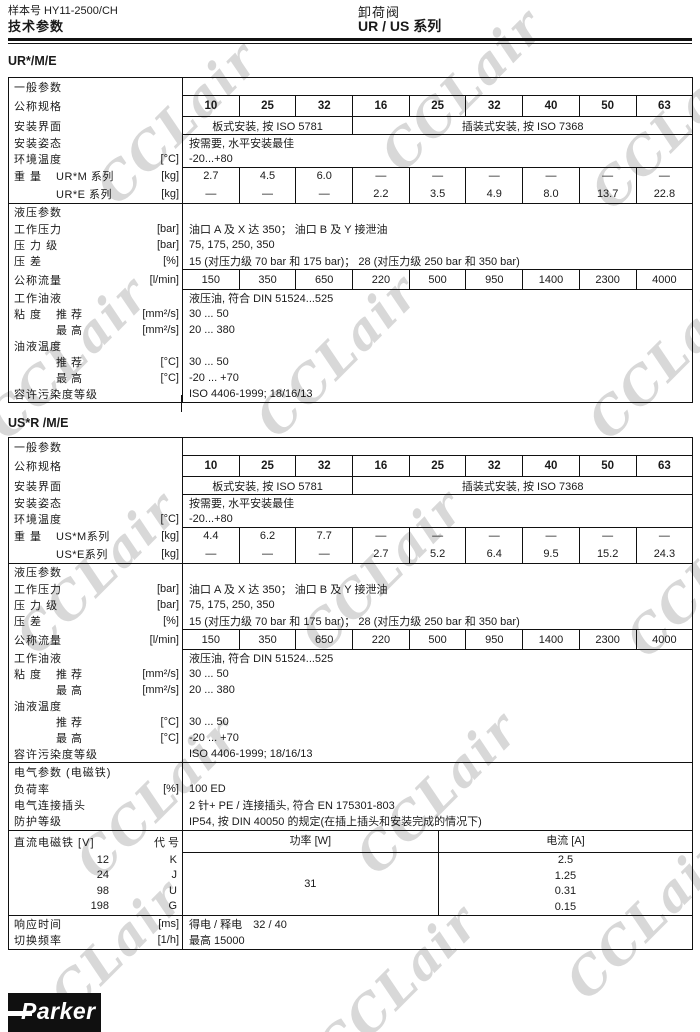 This screenshot has height=1032, width=700. I want to click on row-sublabel: UR*E 系列, so click(84, 194).